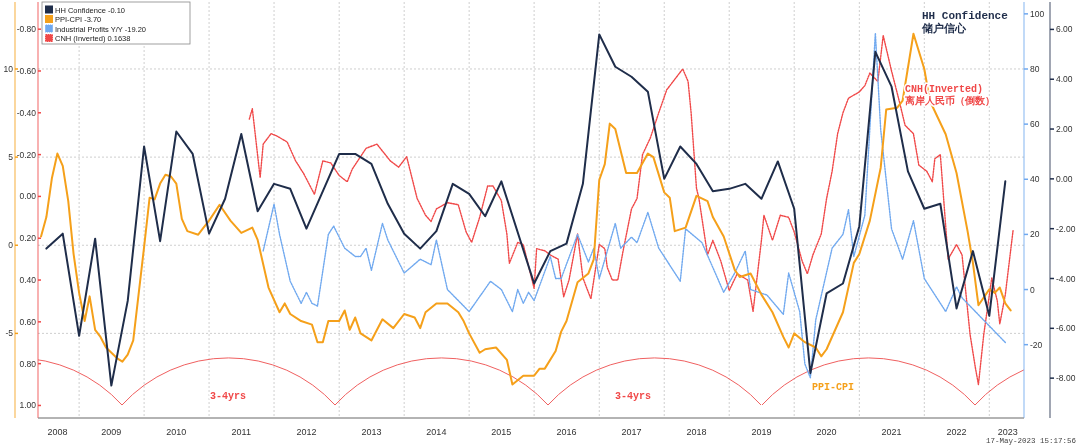 This screenshot has height=446, width=1080. What do you see at coordinates (1035, 234) in the screenshot?
I see `y3-tick-label: 20` at bounding box center [1035, 234].